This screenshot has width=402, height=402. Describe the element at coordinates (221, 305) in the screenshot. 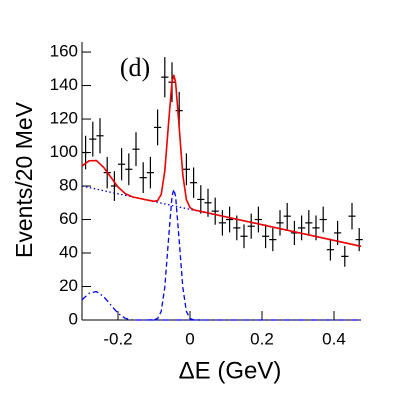

I see `curve-dashdot` at that location.